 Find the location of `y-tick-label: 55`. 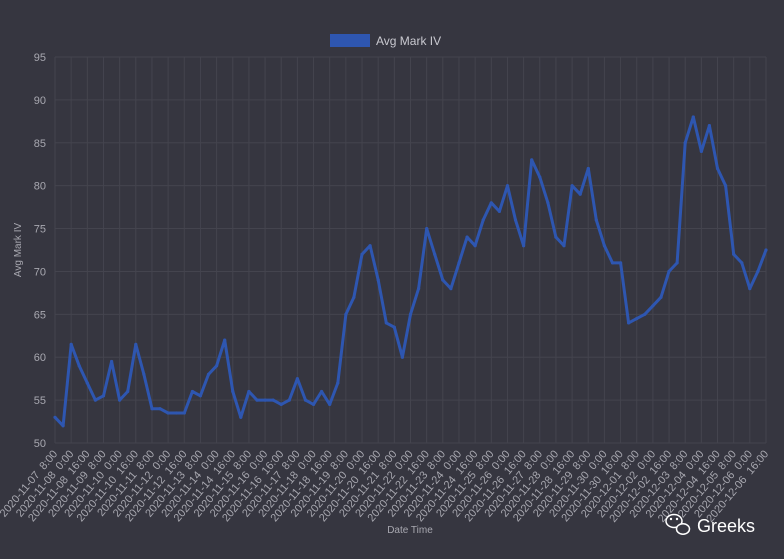

y-tick-label: 55 is located at coordinates (40, 401).